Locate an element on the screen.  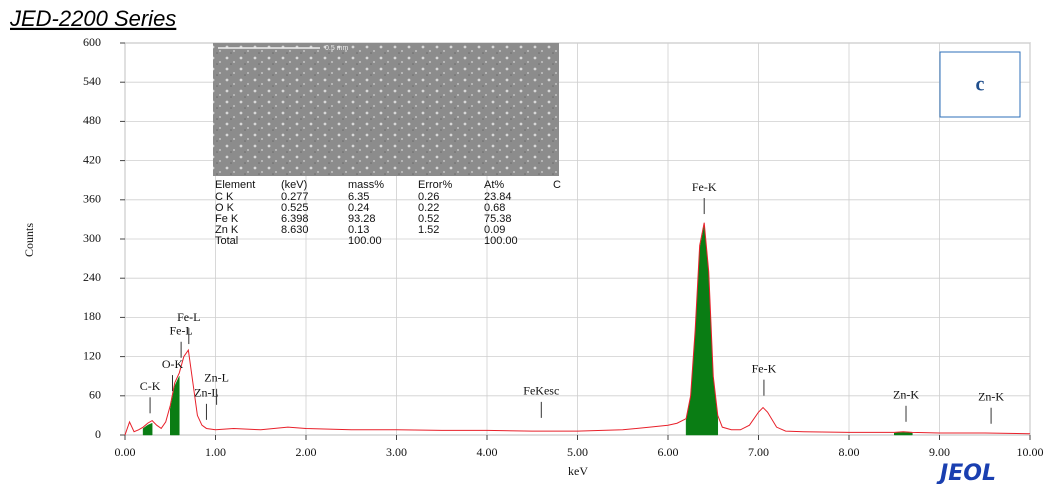
logo: JEOL is located at coordinates (966, 472).